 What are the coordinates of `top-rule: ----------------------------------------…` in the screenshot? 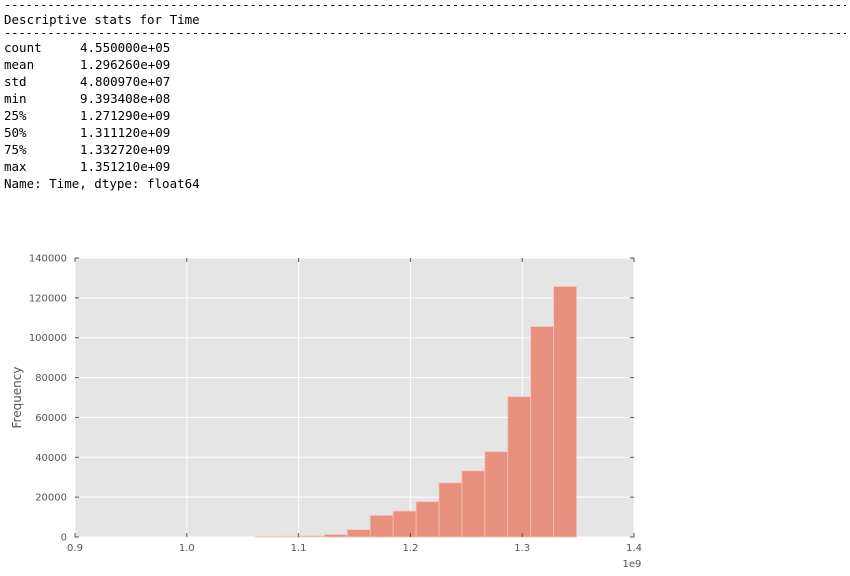 It's located at (425, 5).